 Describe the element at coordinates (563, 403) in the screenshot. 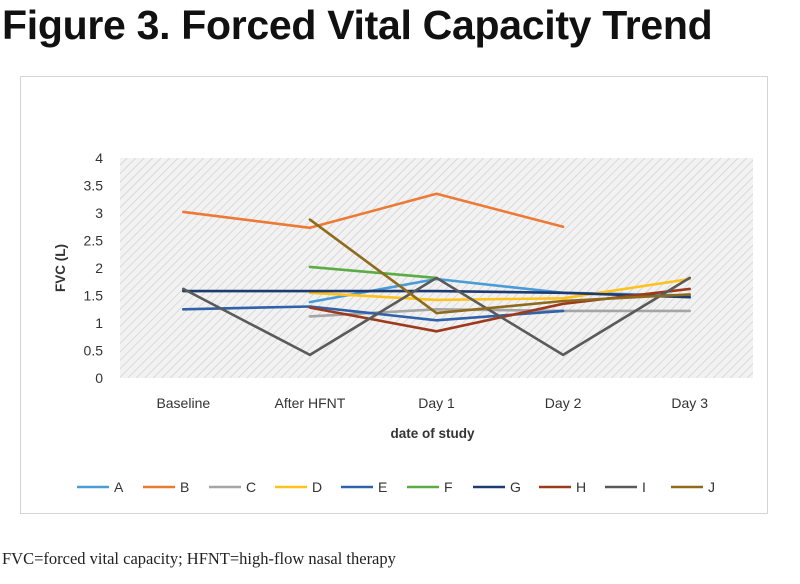

I see `x-tick-label: Day 2` at that location.